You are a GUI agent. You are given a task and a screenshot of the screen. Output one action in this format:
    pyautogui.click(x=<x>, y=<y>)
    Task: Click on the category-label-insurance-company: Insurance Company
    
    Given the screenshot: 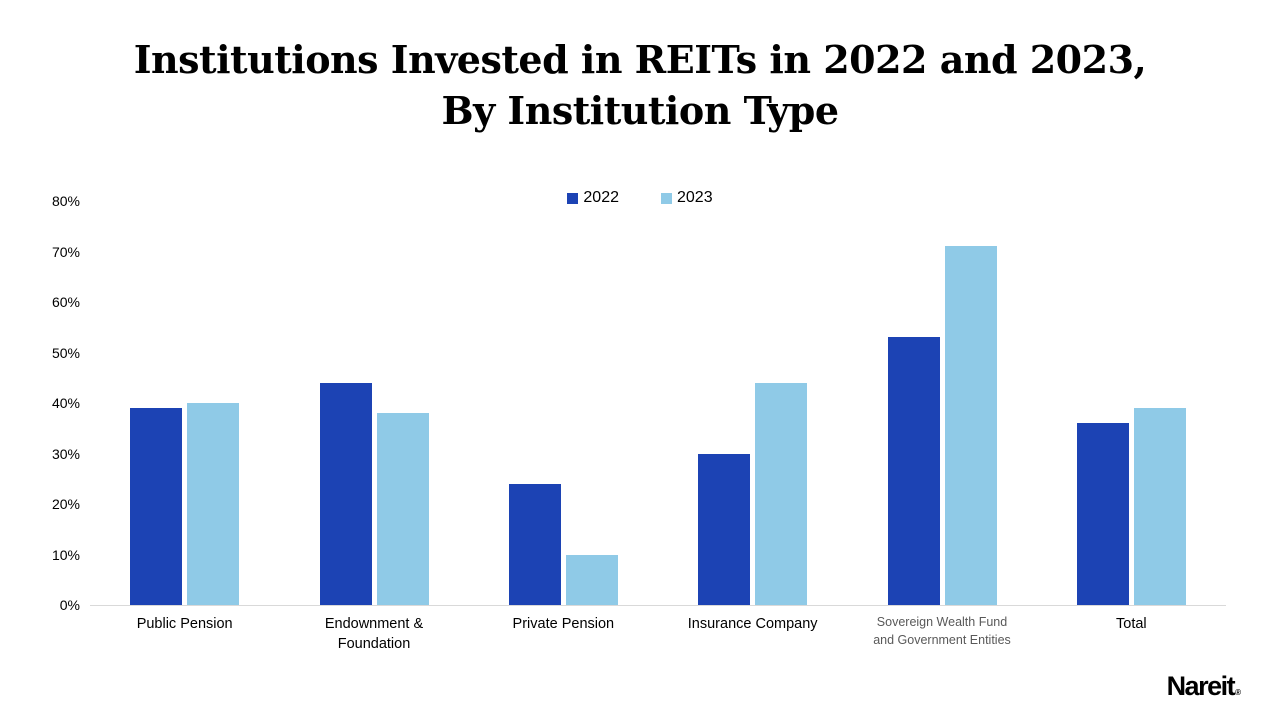 What is the action you would take?
    pyautogui.click(x=752, y=624)
    